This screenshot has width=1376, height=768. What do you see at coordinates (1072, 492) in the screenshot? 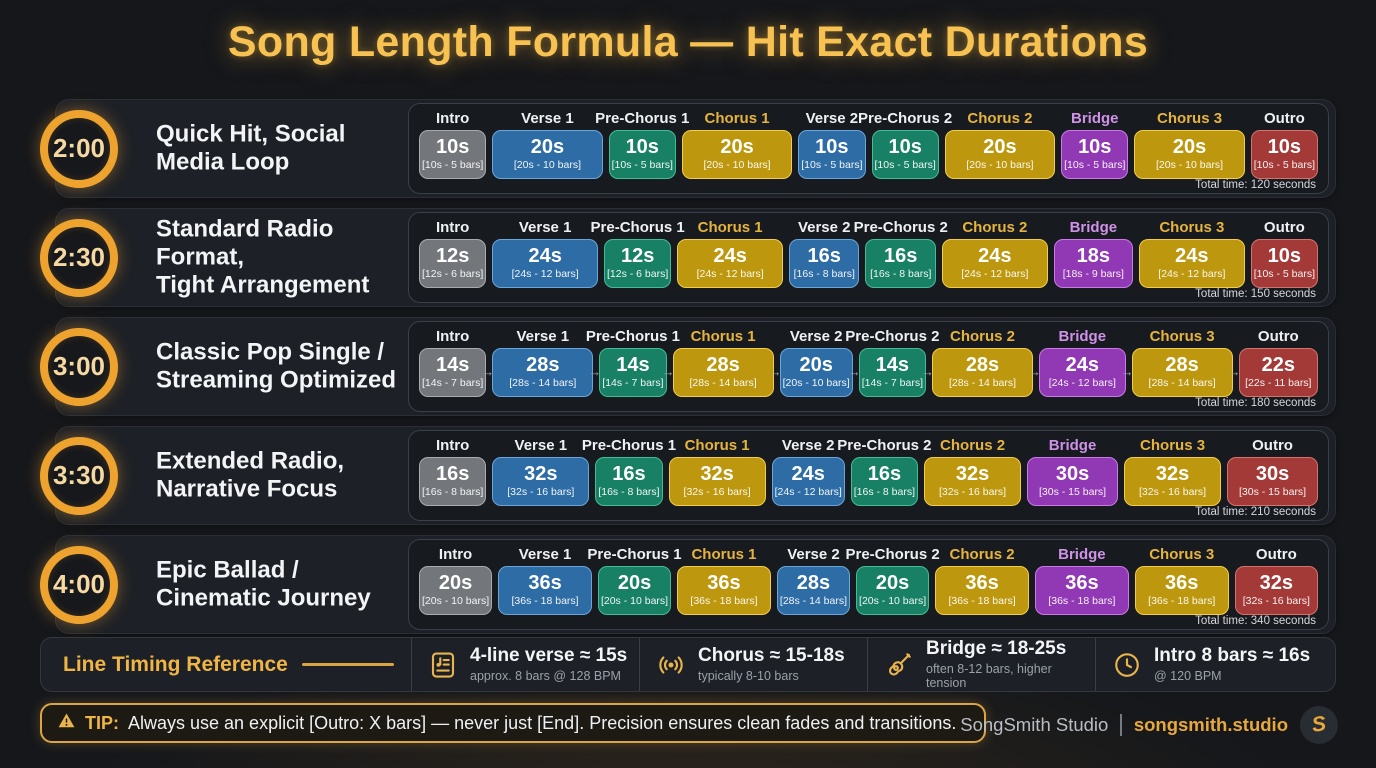
I see `section-bars: [30s - 15 bars]` at bounding box center [1072, 492].